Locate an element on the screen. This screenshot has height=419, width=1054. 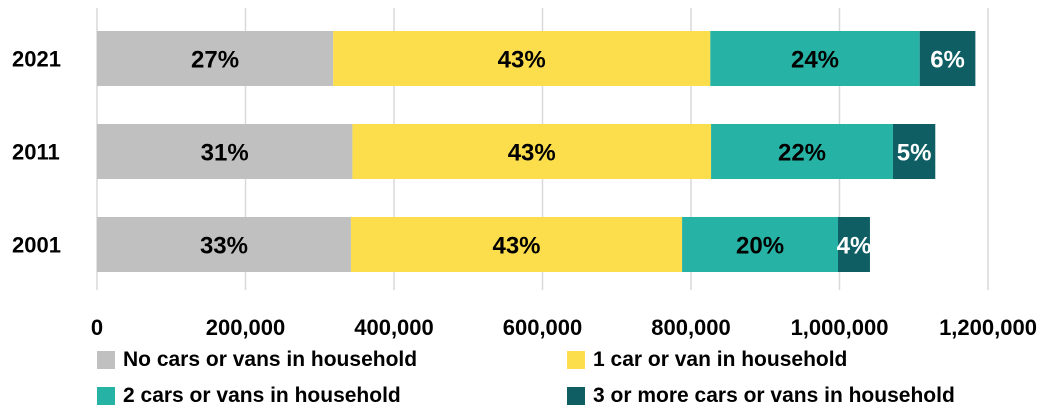
data-label: 31% is located at coordinates (225, 153).